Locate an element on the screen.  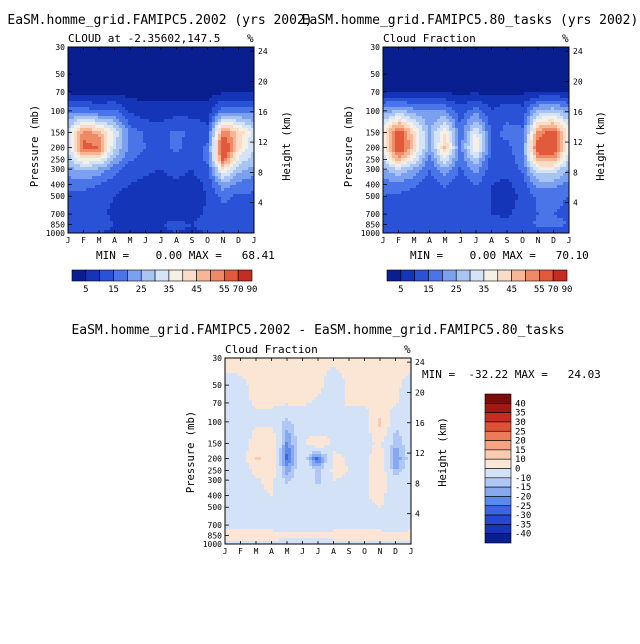
panel-80tasks-xtick-label: O is located at coordinates (522, 240).